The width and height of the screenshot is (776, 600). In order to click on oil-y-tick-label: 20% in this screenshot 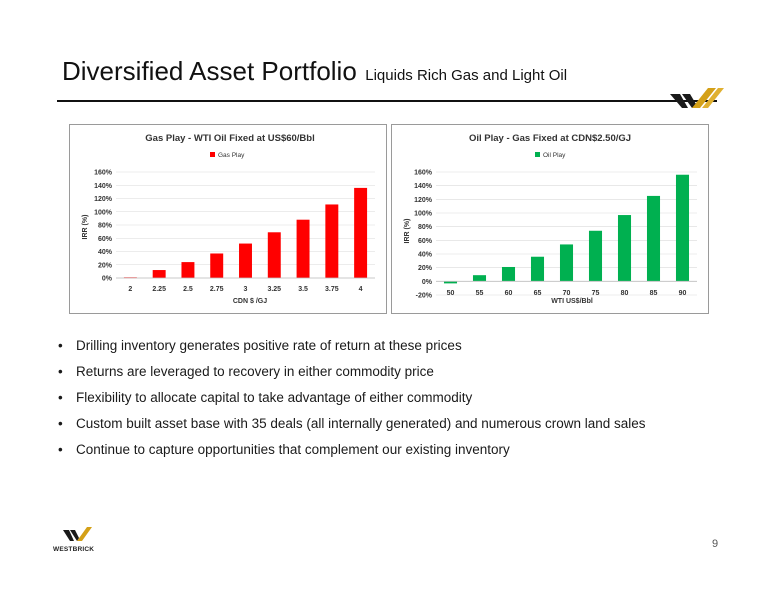, I will do `click(425, 268)`.